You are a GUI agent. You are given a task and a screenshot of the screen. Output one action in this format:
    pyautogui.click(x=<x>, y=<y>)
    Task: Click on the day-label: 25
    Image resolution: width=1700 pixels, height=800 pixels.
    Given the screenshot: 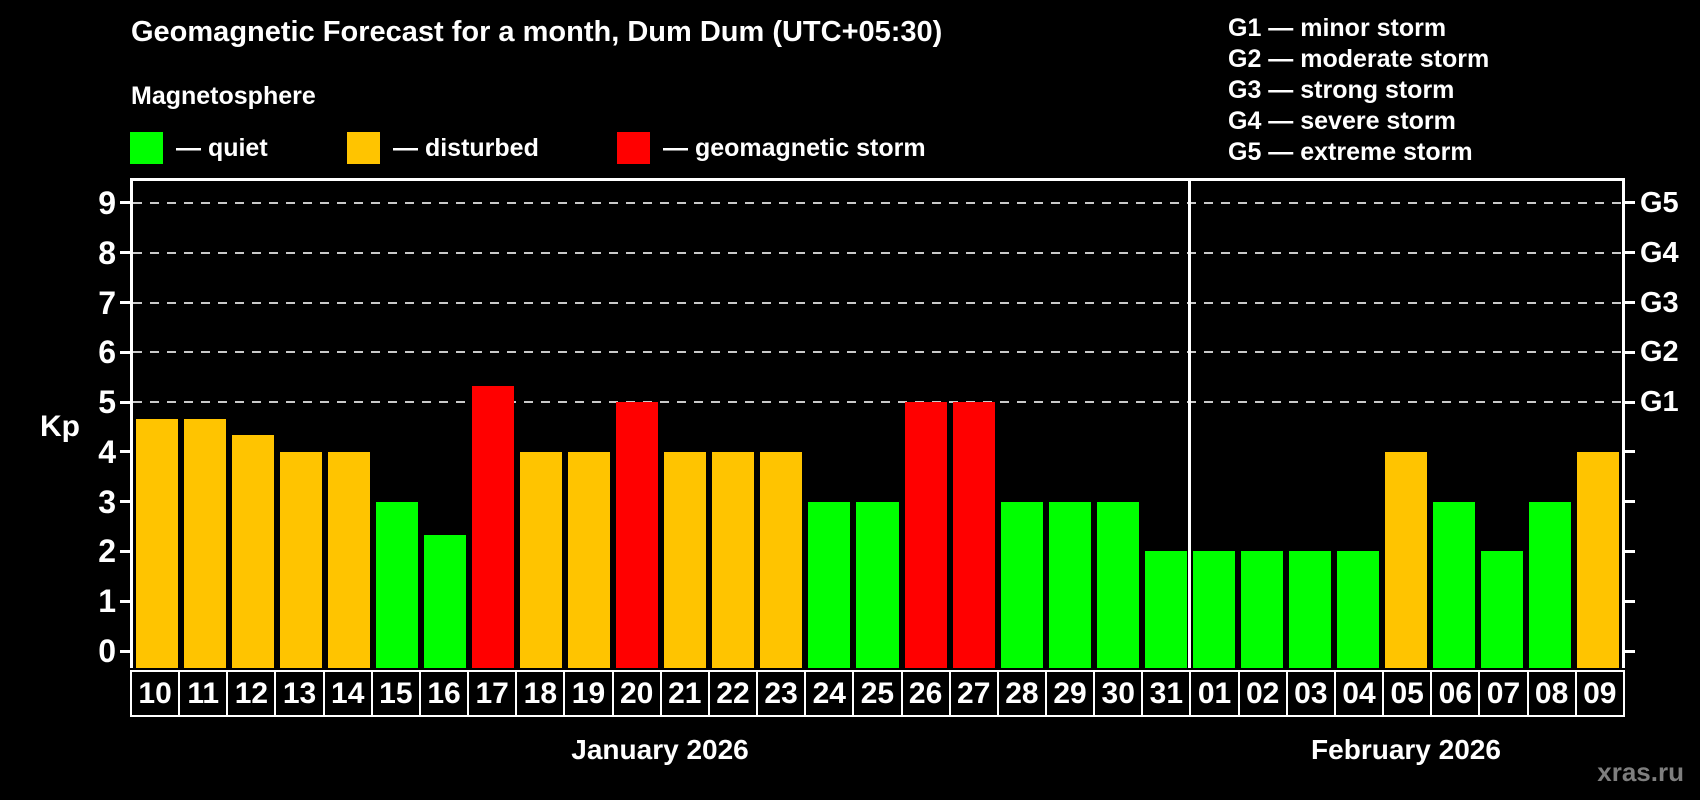 What is the action you would take?
    pyautogui.click(x=877, y=693)
    